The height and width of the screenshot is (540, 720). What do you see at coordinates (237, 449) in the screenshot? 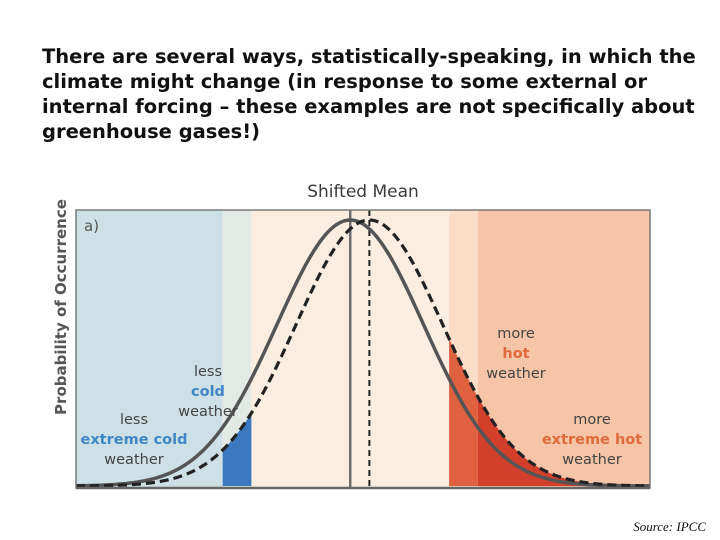
I see `cold-tail-fill` at bounding box center [237, 449].